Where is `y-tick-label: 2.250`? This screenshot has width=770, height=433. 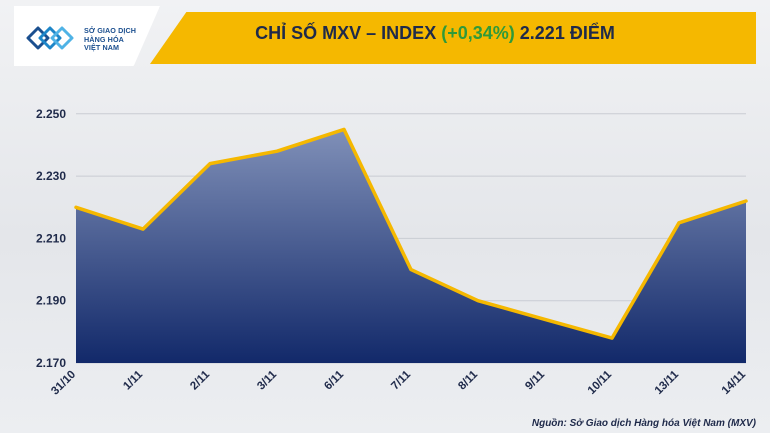
y-tick-label: 2.250 is located at coordinates (51, 114).